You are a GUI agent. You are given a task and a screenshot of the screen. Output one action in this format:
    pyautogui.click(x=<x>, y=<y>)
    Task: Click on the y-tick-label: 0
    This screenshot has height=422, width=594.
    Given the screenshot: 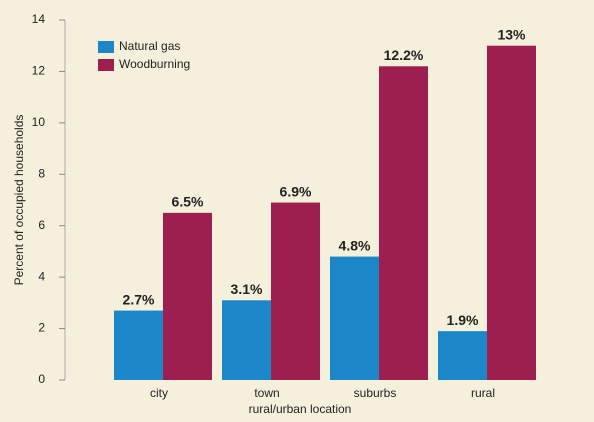 What is the action you would take?
    pyautogui.click(x=41, y=379)
    